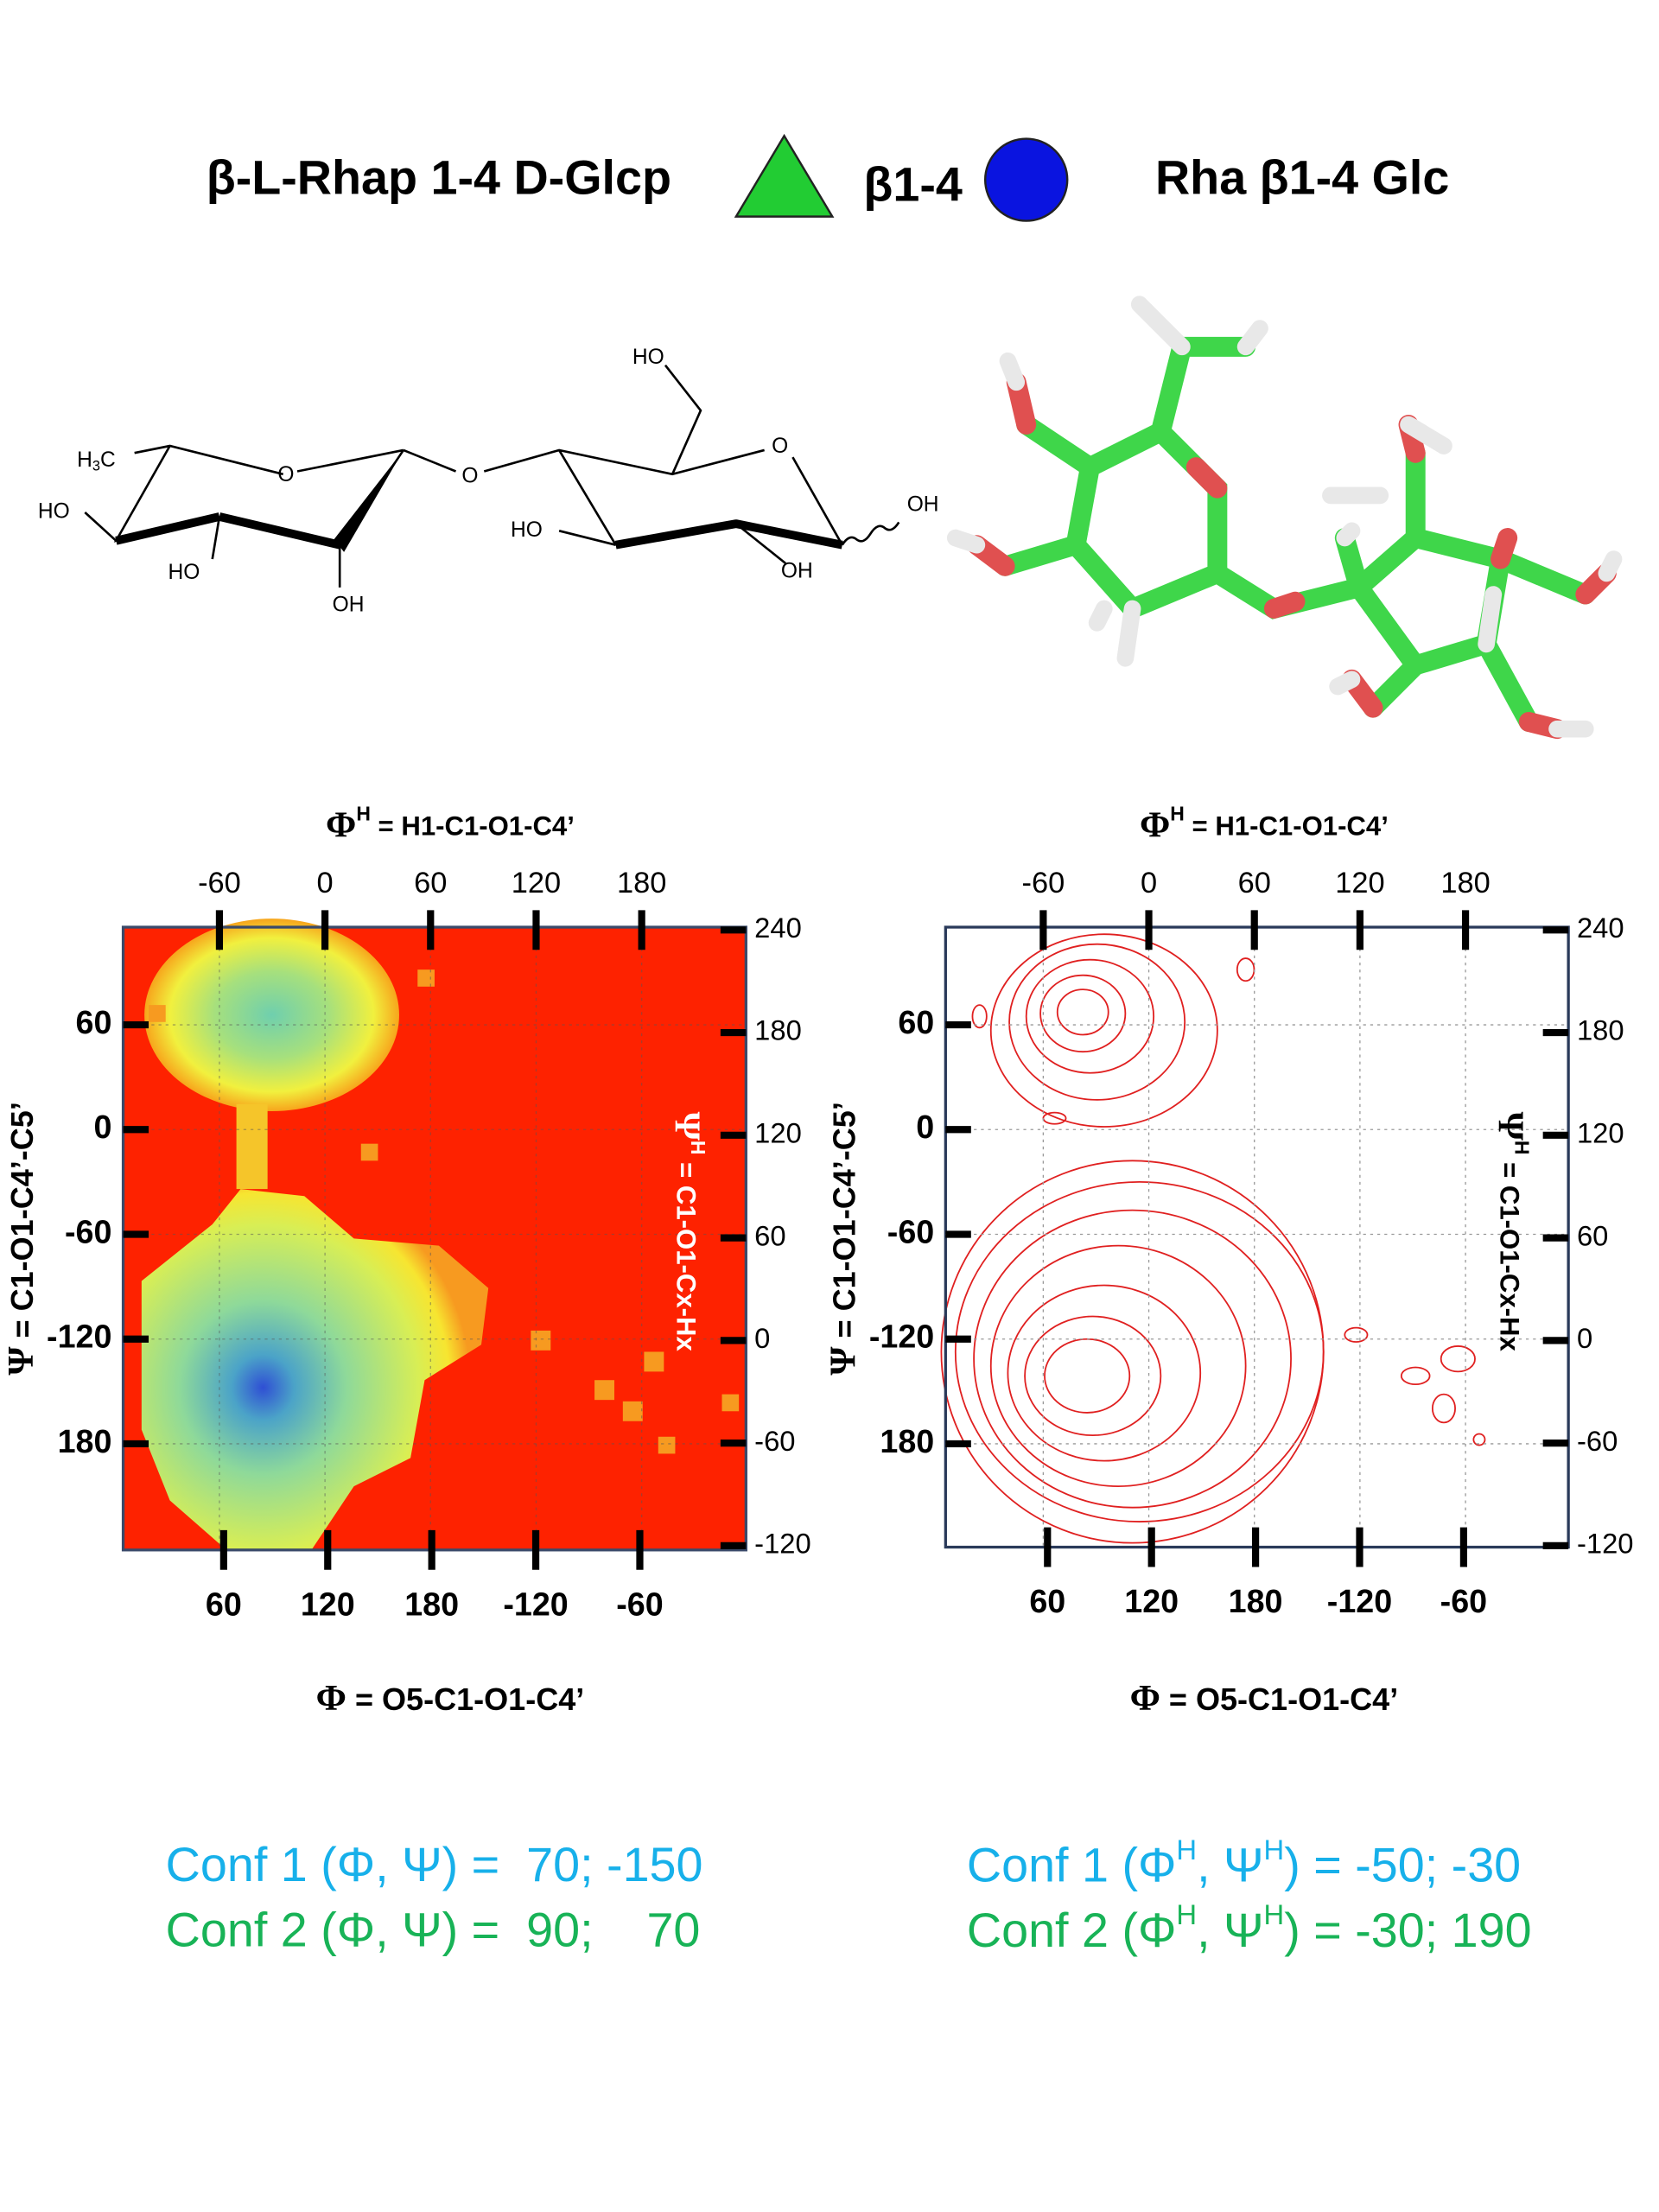 Image resolution: width=1659 pixels, height=2212 pixels. I want to click on conformation: Conf 2 (Φ, Ψ) = 90; 70, so click(433, 1929).